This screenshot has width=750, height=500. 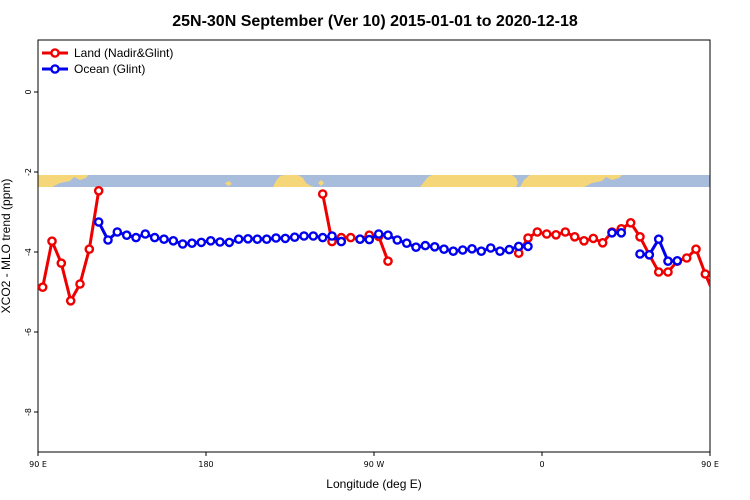 What do you see at coordinates (123, 53) in the screenshot?
I see `legend-land-label: Land (Nadir&Glint)` at bounding box center [123, 53].